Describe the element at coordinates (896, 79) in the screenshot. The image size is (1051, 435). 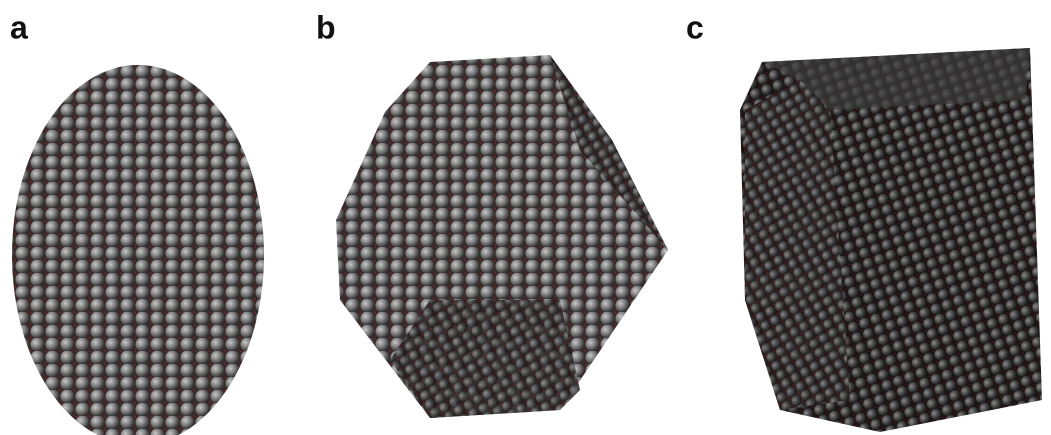
I see `facet-top` at that location.